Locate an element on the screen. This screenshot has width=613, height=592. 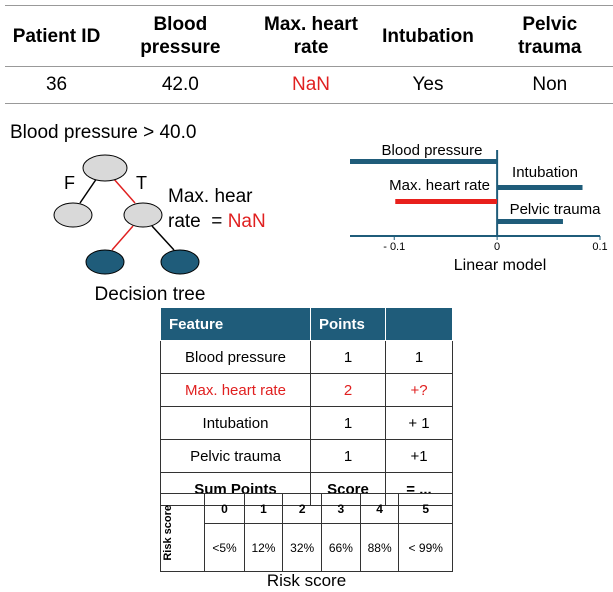
header: Intubation is located at coordinates (428, 36).